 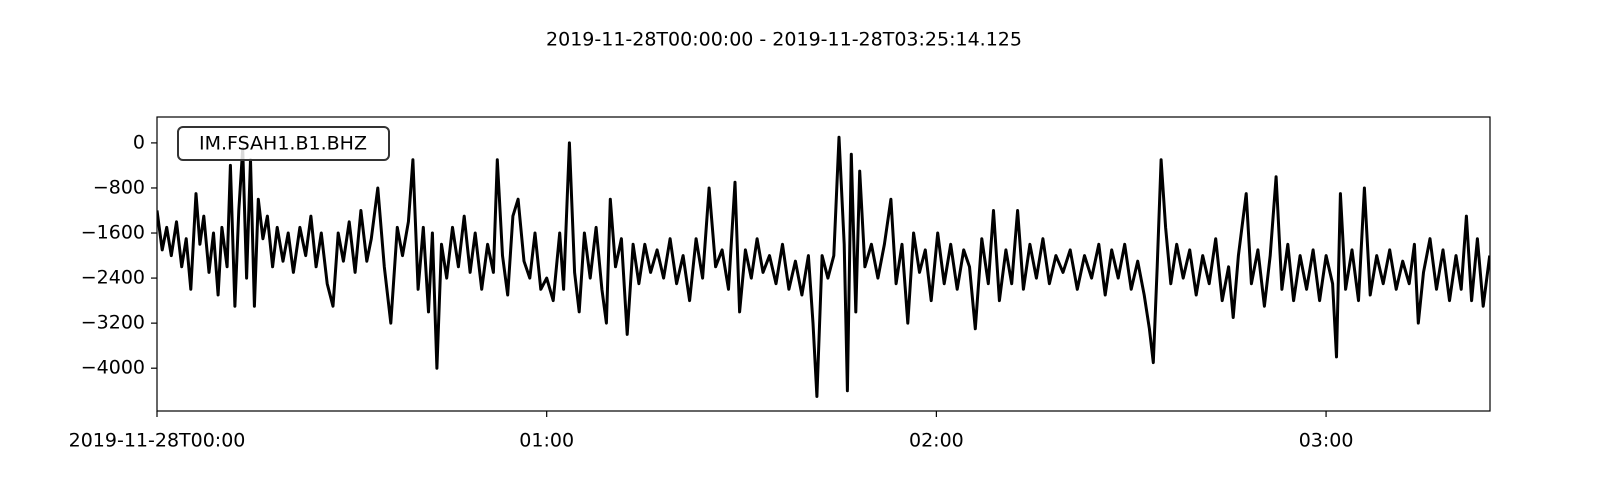 I want to click on y-tick-label: 0, so click(x=139, y=142).